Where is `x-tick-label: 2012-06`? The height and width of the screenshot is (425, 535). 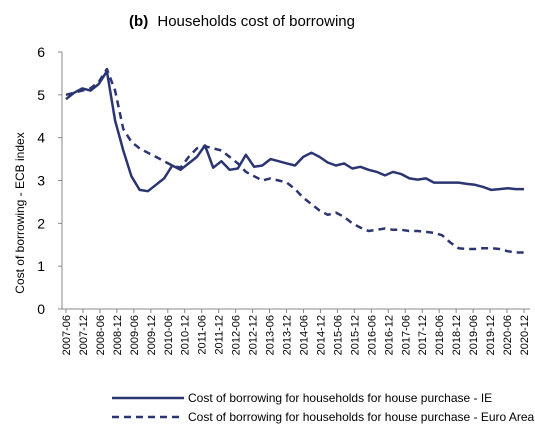 x-tick-label: 2012-06 is located at coordinates (237, 335).